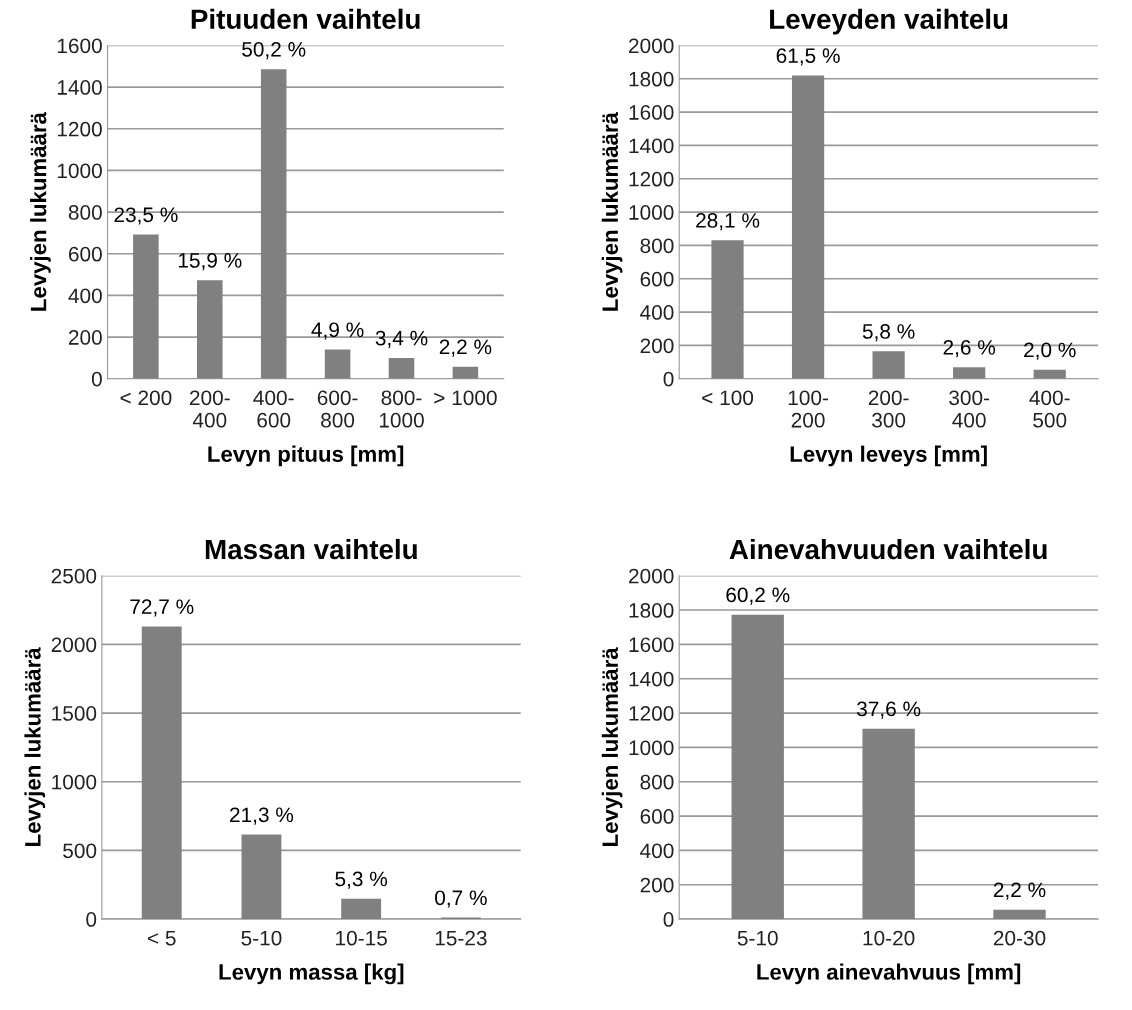 This screenshot has height=1010, width=1132. What do you see at coordinates (162, 608) in the screenshot?
I see `annotation: 72,7 %` at bounding box center [162, 608].